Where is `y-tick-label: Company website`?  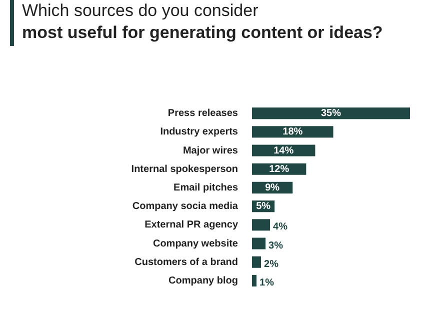 y-tick-label: Company website is located at coordinates (195, 244).